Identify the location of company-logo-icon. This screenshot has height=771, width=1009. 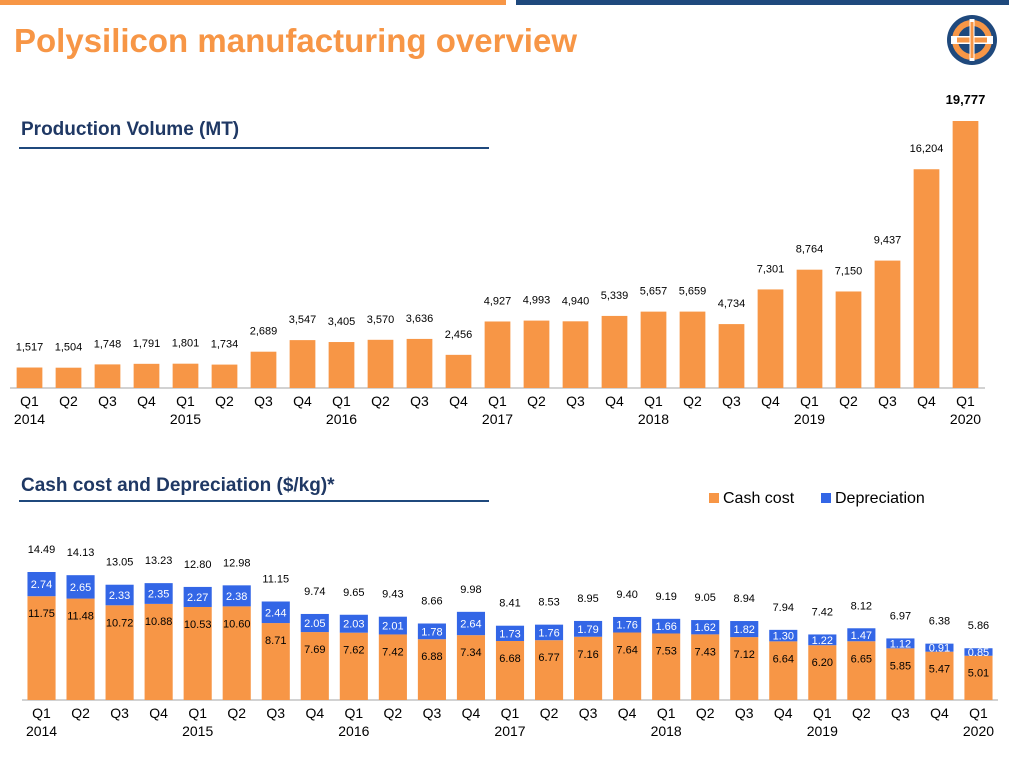
(972, 40).